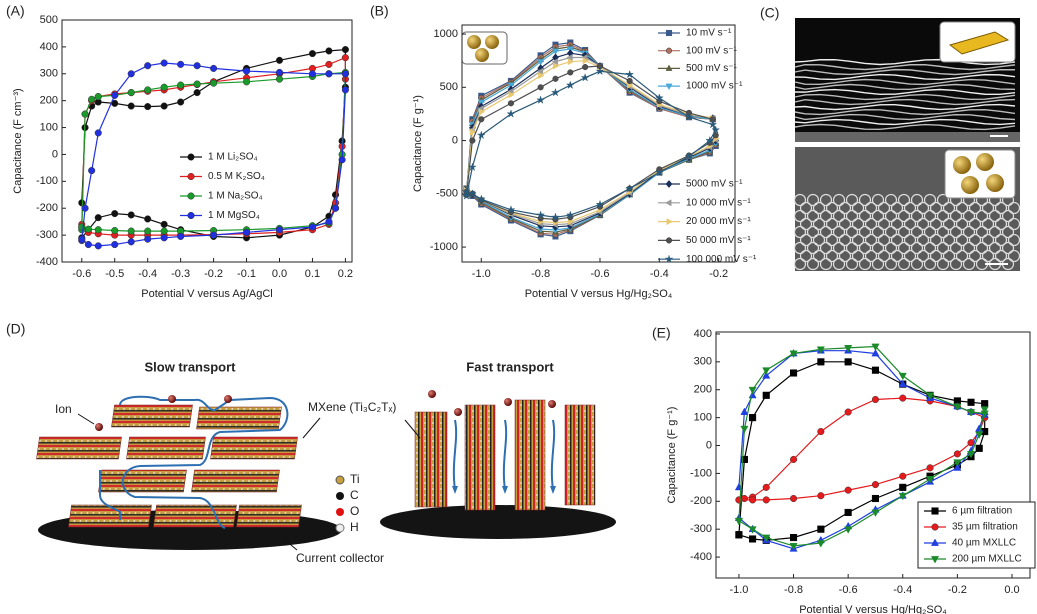  What do you see at coordinates (49, 20) in the screenshot?
I see `y-tick-label: 500` at bounding box center [49, 20].